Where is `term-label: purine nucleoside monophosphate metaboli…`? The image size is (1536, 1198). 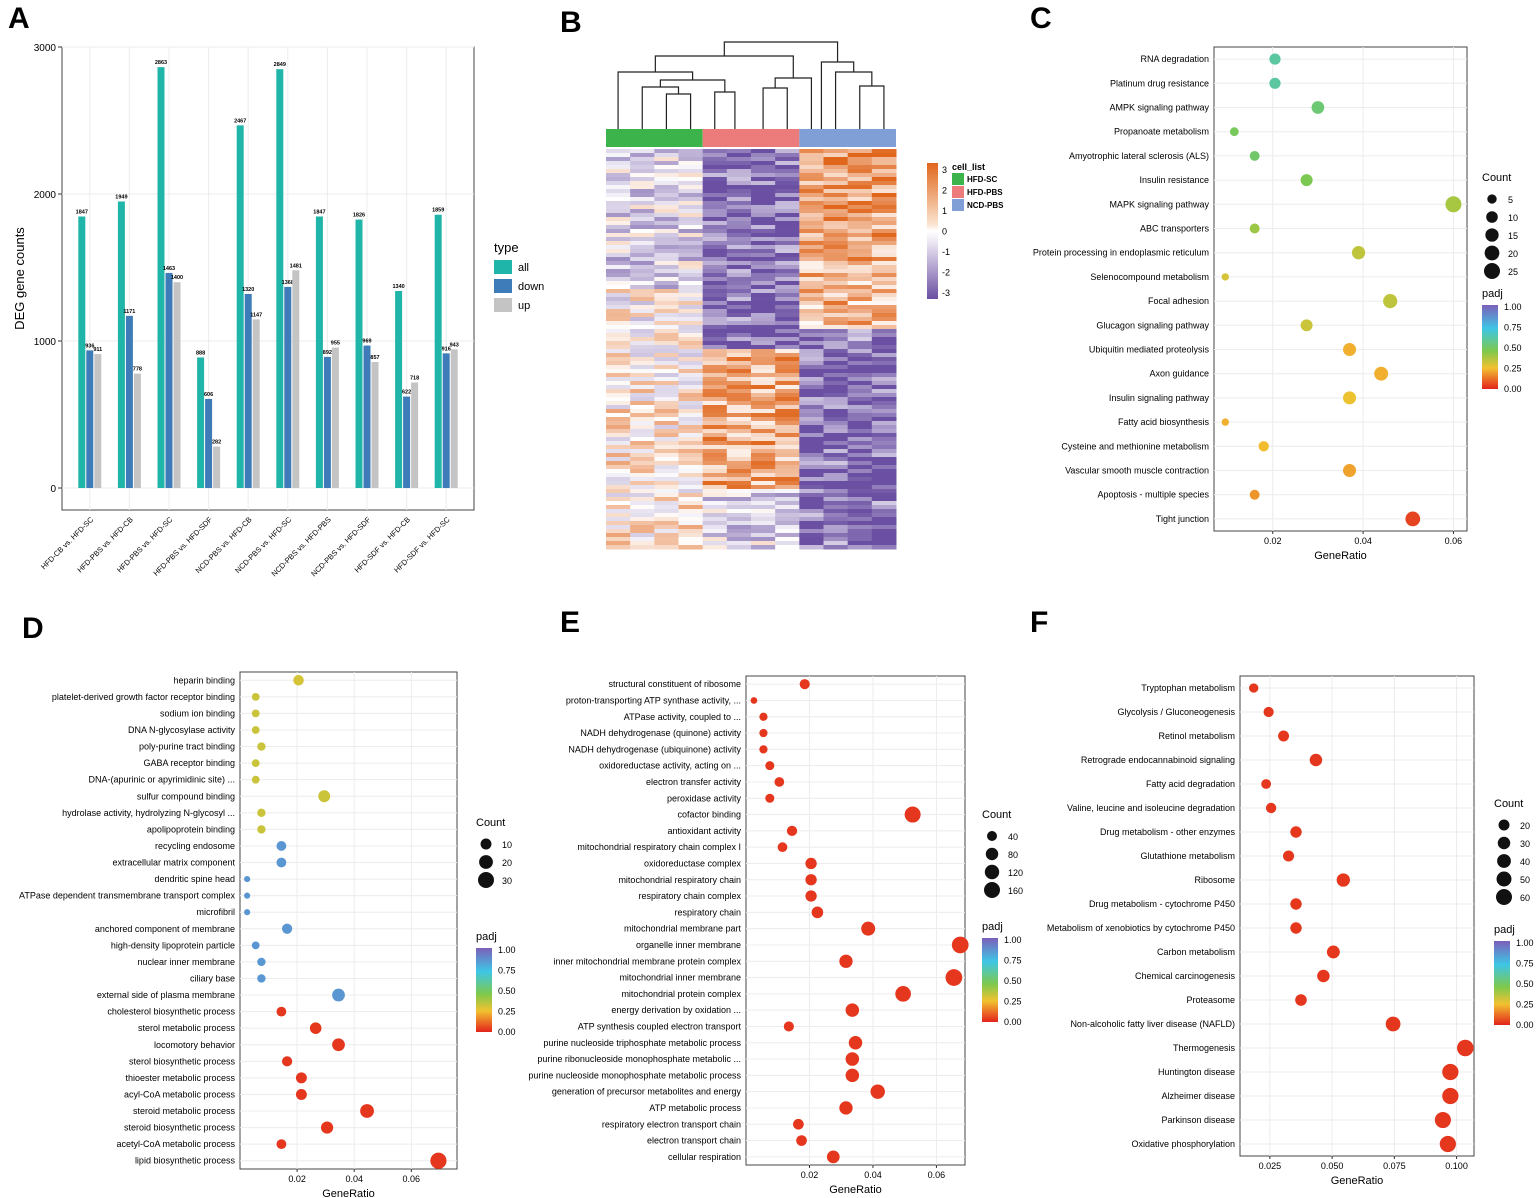
term-label: purine nucleoside monophosphate metaboli… is located at coordinates (634, 1075).